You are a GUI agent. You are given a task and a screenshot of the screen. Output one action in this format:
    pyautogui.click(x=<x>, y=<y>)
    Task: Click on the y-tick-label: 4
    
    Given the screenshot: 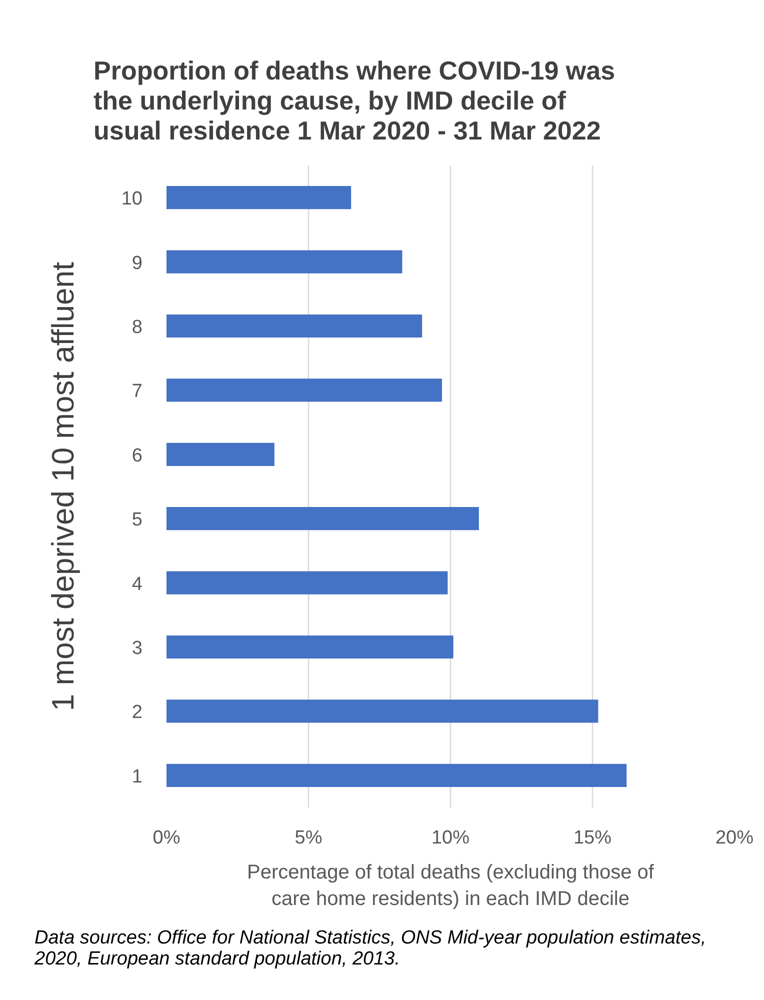 What is the action you would take?
    pyautogui.click(x=137, y=584)
    